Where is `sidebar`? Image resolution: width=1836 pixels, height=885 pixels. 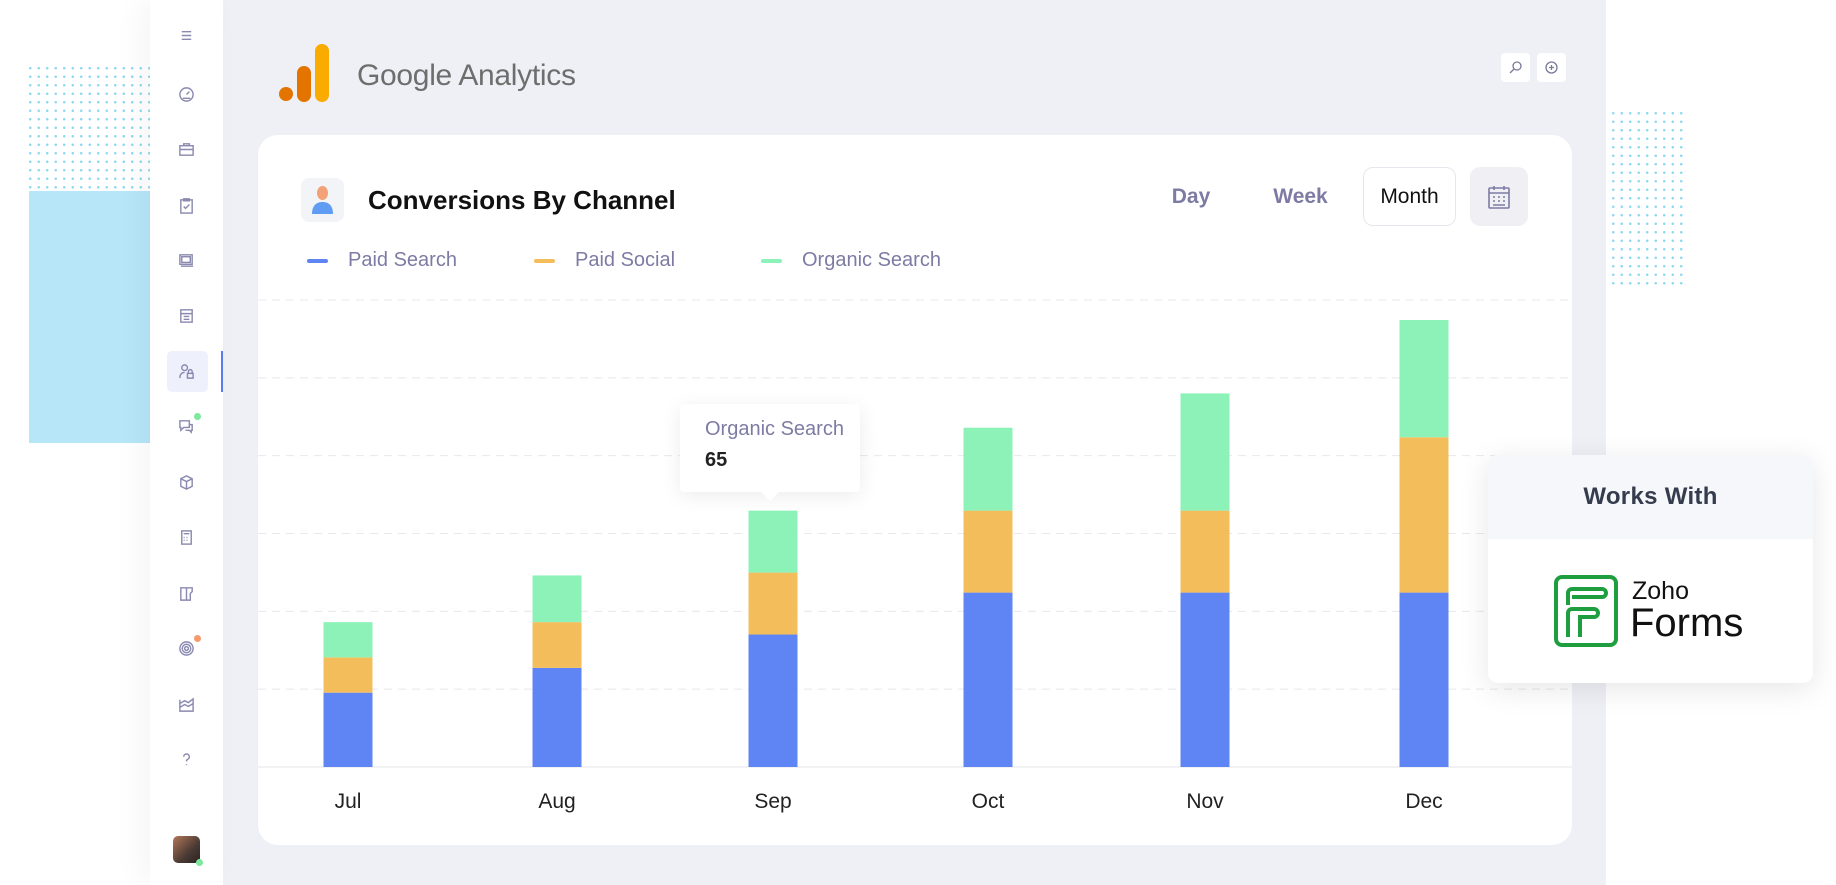
sidebar is located at coordinates (186, 442).